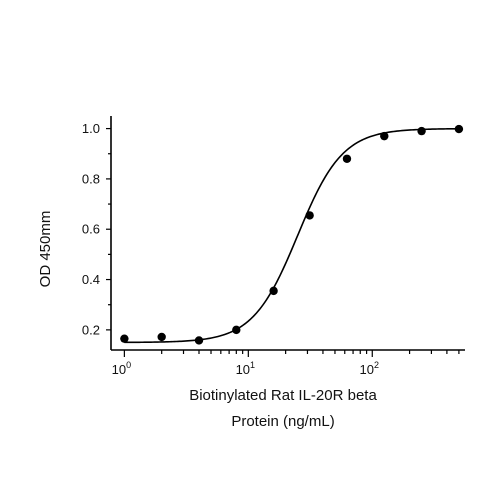 The width and height of the screenshot is (500, 500). I want to click on y-tick-label: 0.8, so click(91, 178).